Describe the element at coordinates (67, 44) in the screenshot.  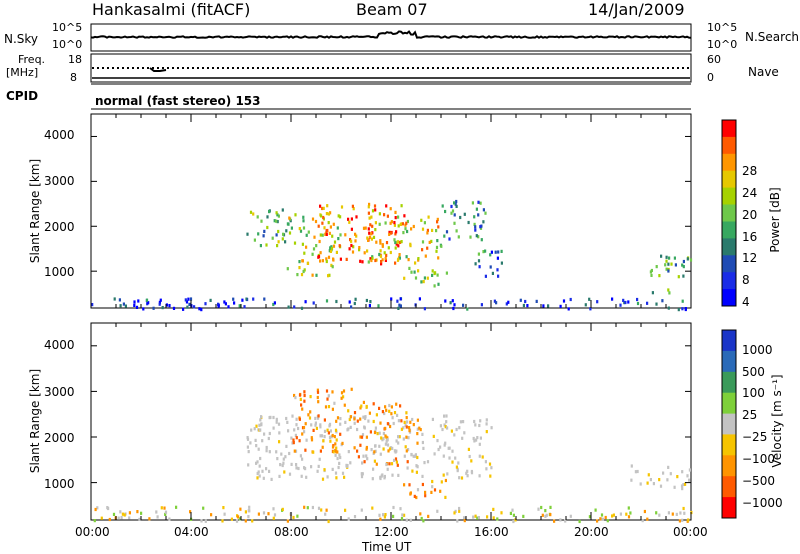
I see `noise-tick-left-bottom: 10^0` at that location.